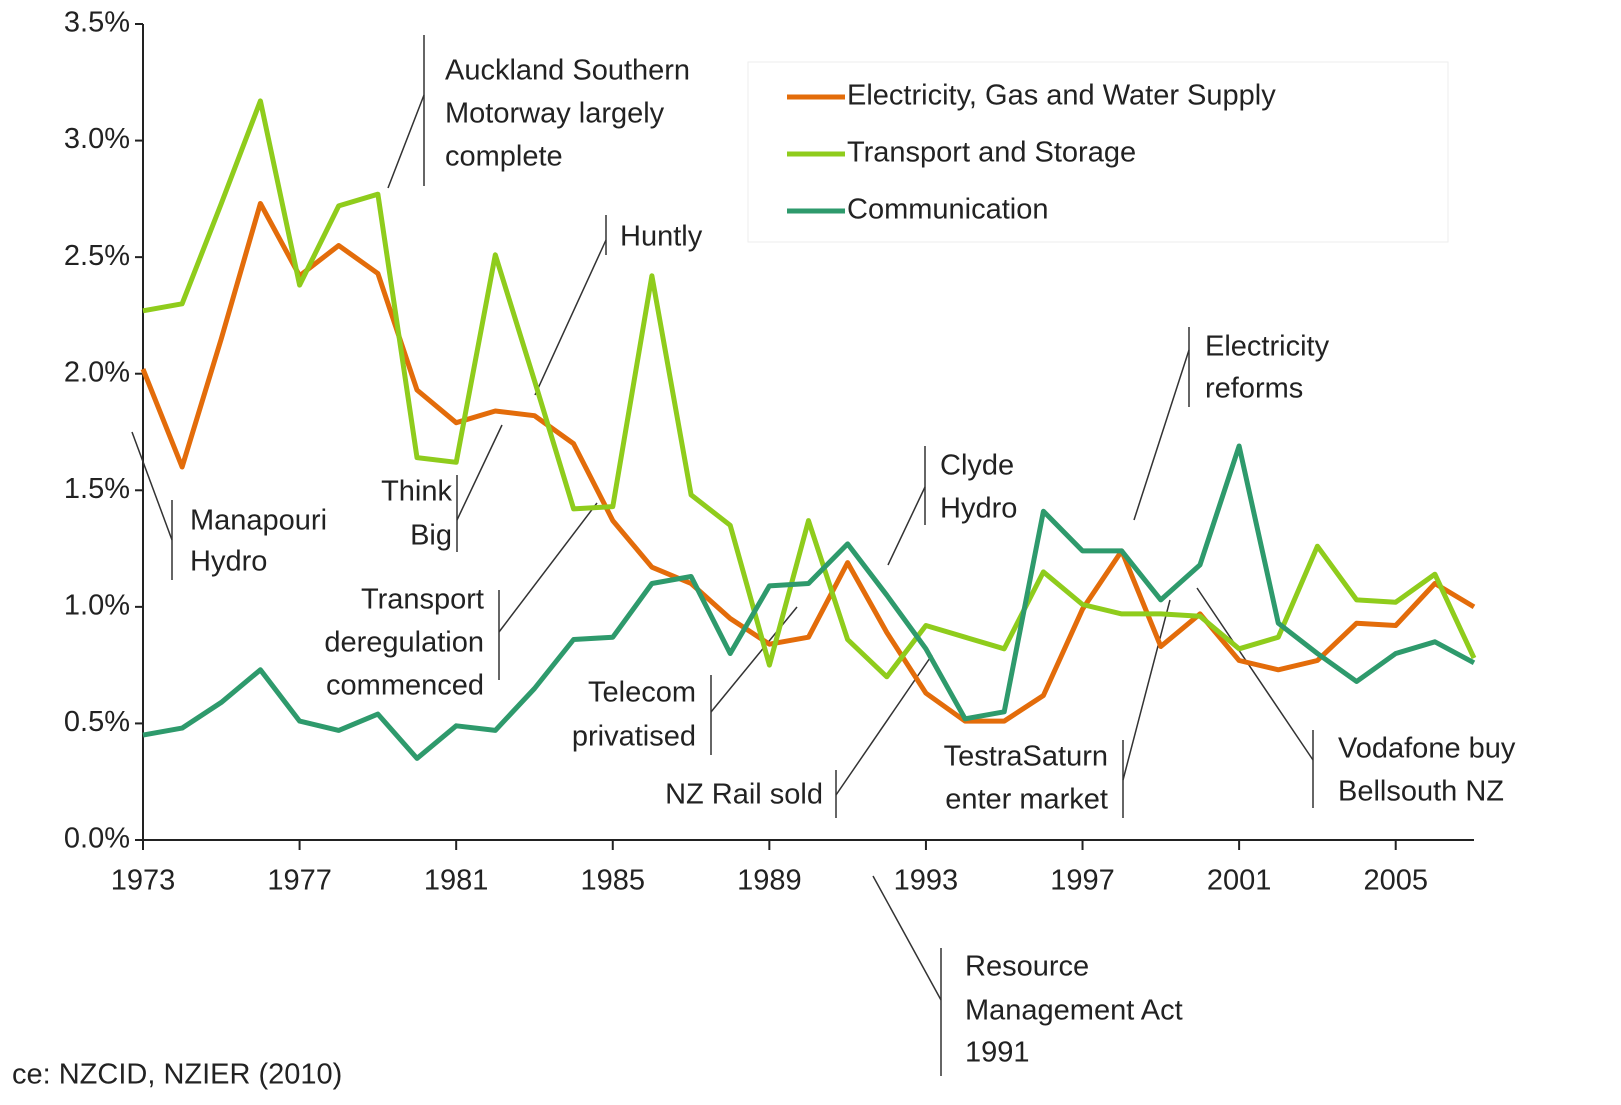 Image resolution: width=1621 pixels, height=1105 pixels. Describe the element at coordinates (634, 737) in the screenshot. I see `annotation: privatised` at that location.